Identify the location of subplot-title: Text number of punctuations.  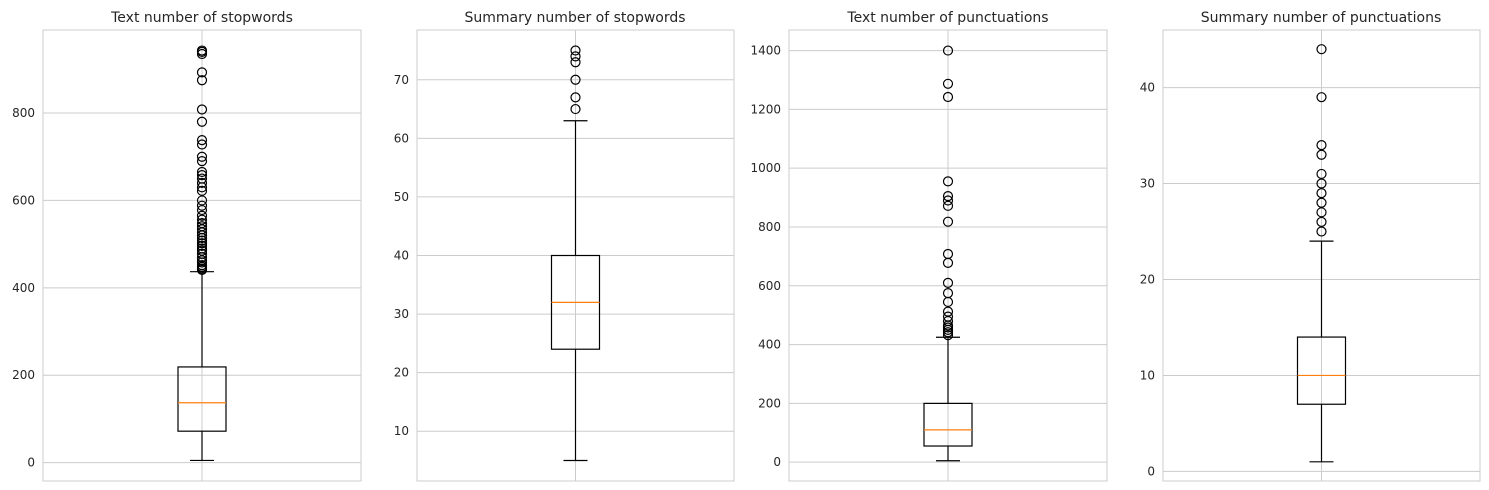
(947, 18).